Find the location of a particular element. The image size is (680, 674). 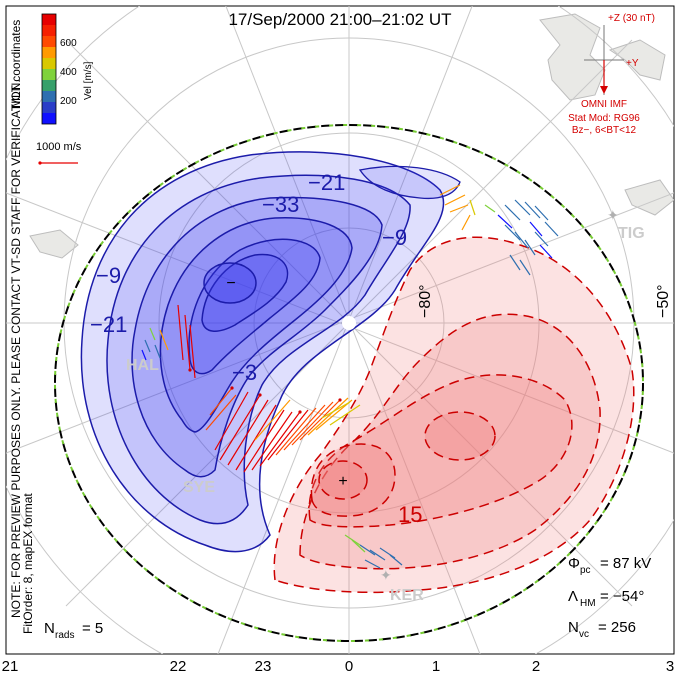

svg-text: pc is located at coordinates (585, 570).